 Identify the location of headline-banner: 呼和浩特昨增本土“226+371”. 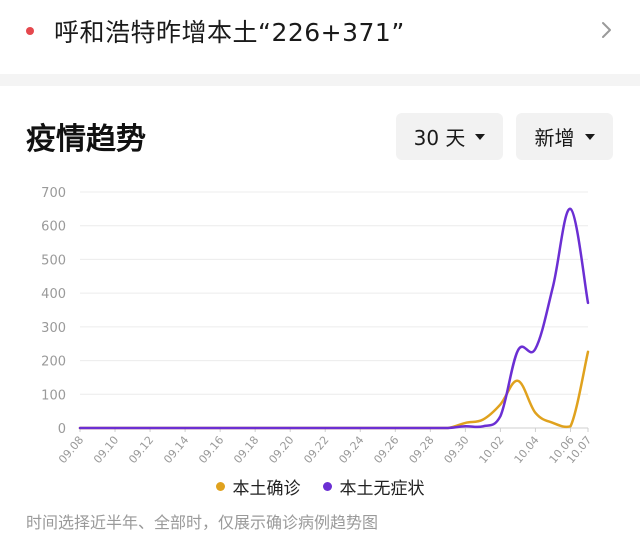
(320, 31).